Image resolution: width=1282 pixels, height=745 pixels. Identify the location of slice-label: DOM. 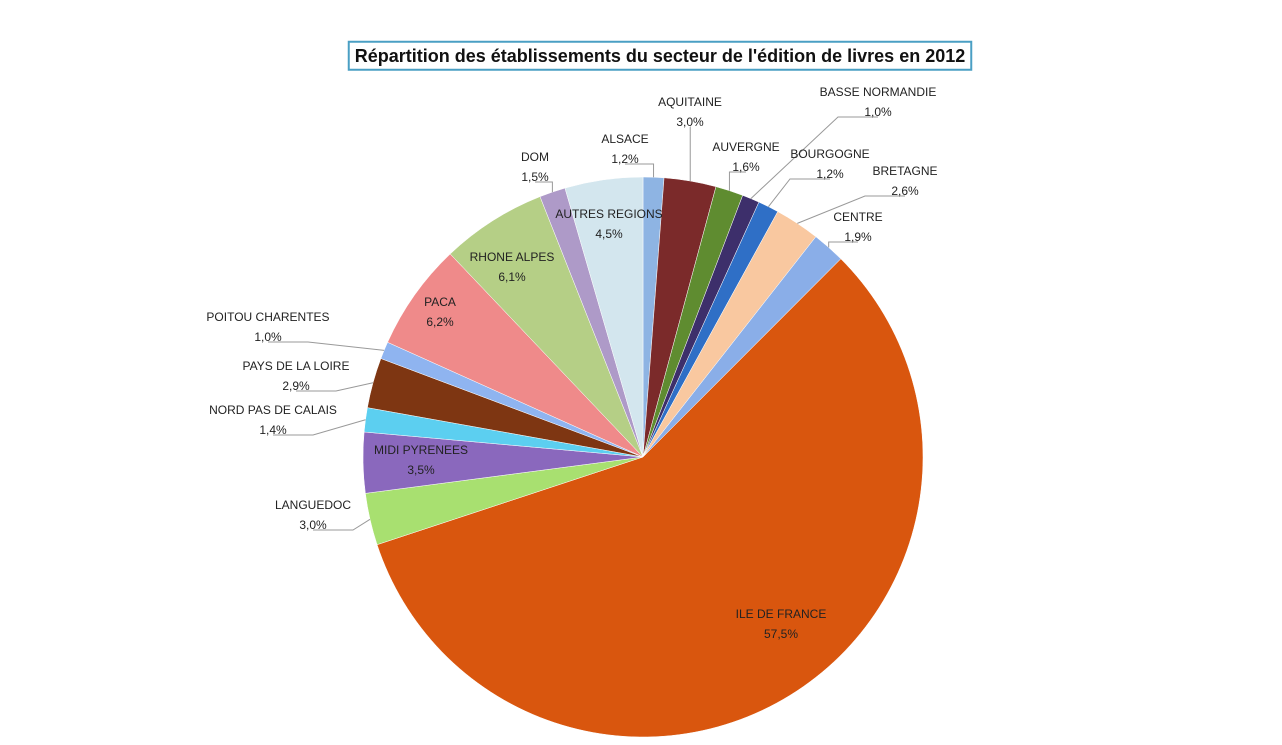
(535, 157).